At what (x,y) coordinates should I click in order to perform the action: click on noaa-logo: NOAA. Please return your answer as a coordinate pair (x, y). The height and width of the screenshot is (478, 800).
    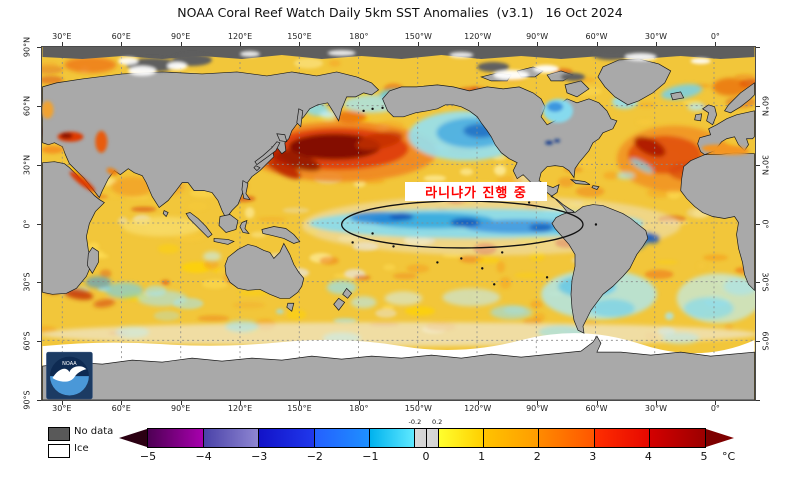
    Looking at the image, I should click on (69, 375).